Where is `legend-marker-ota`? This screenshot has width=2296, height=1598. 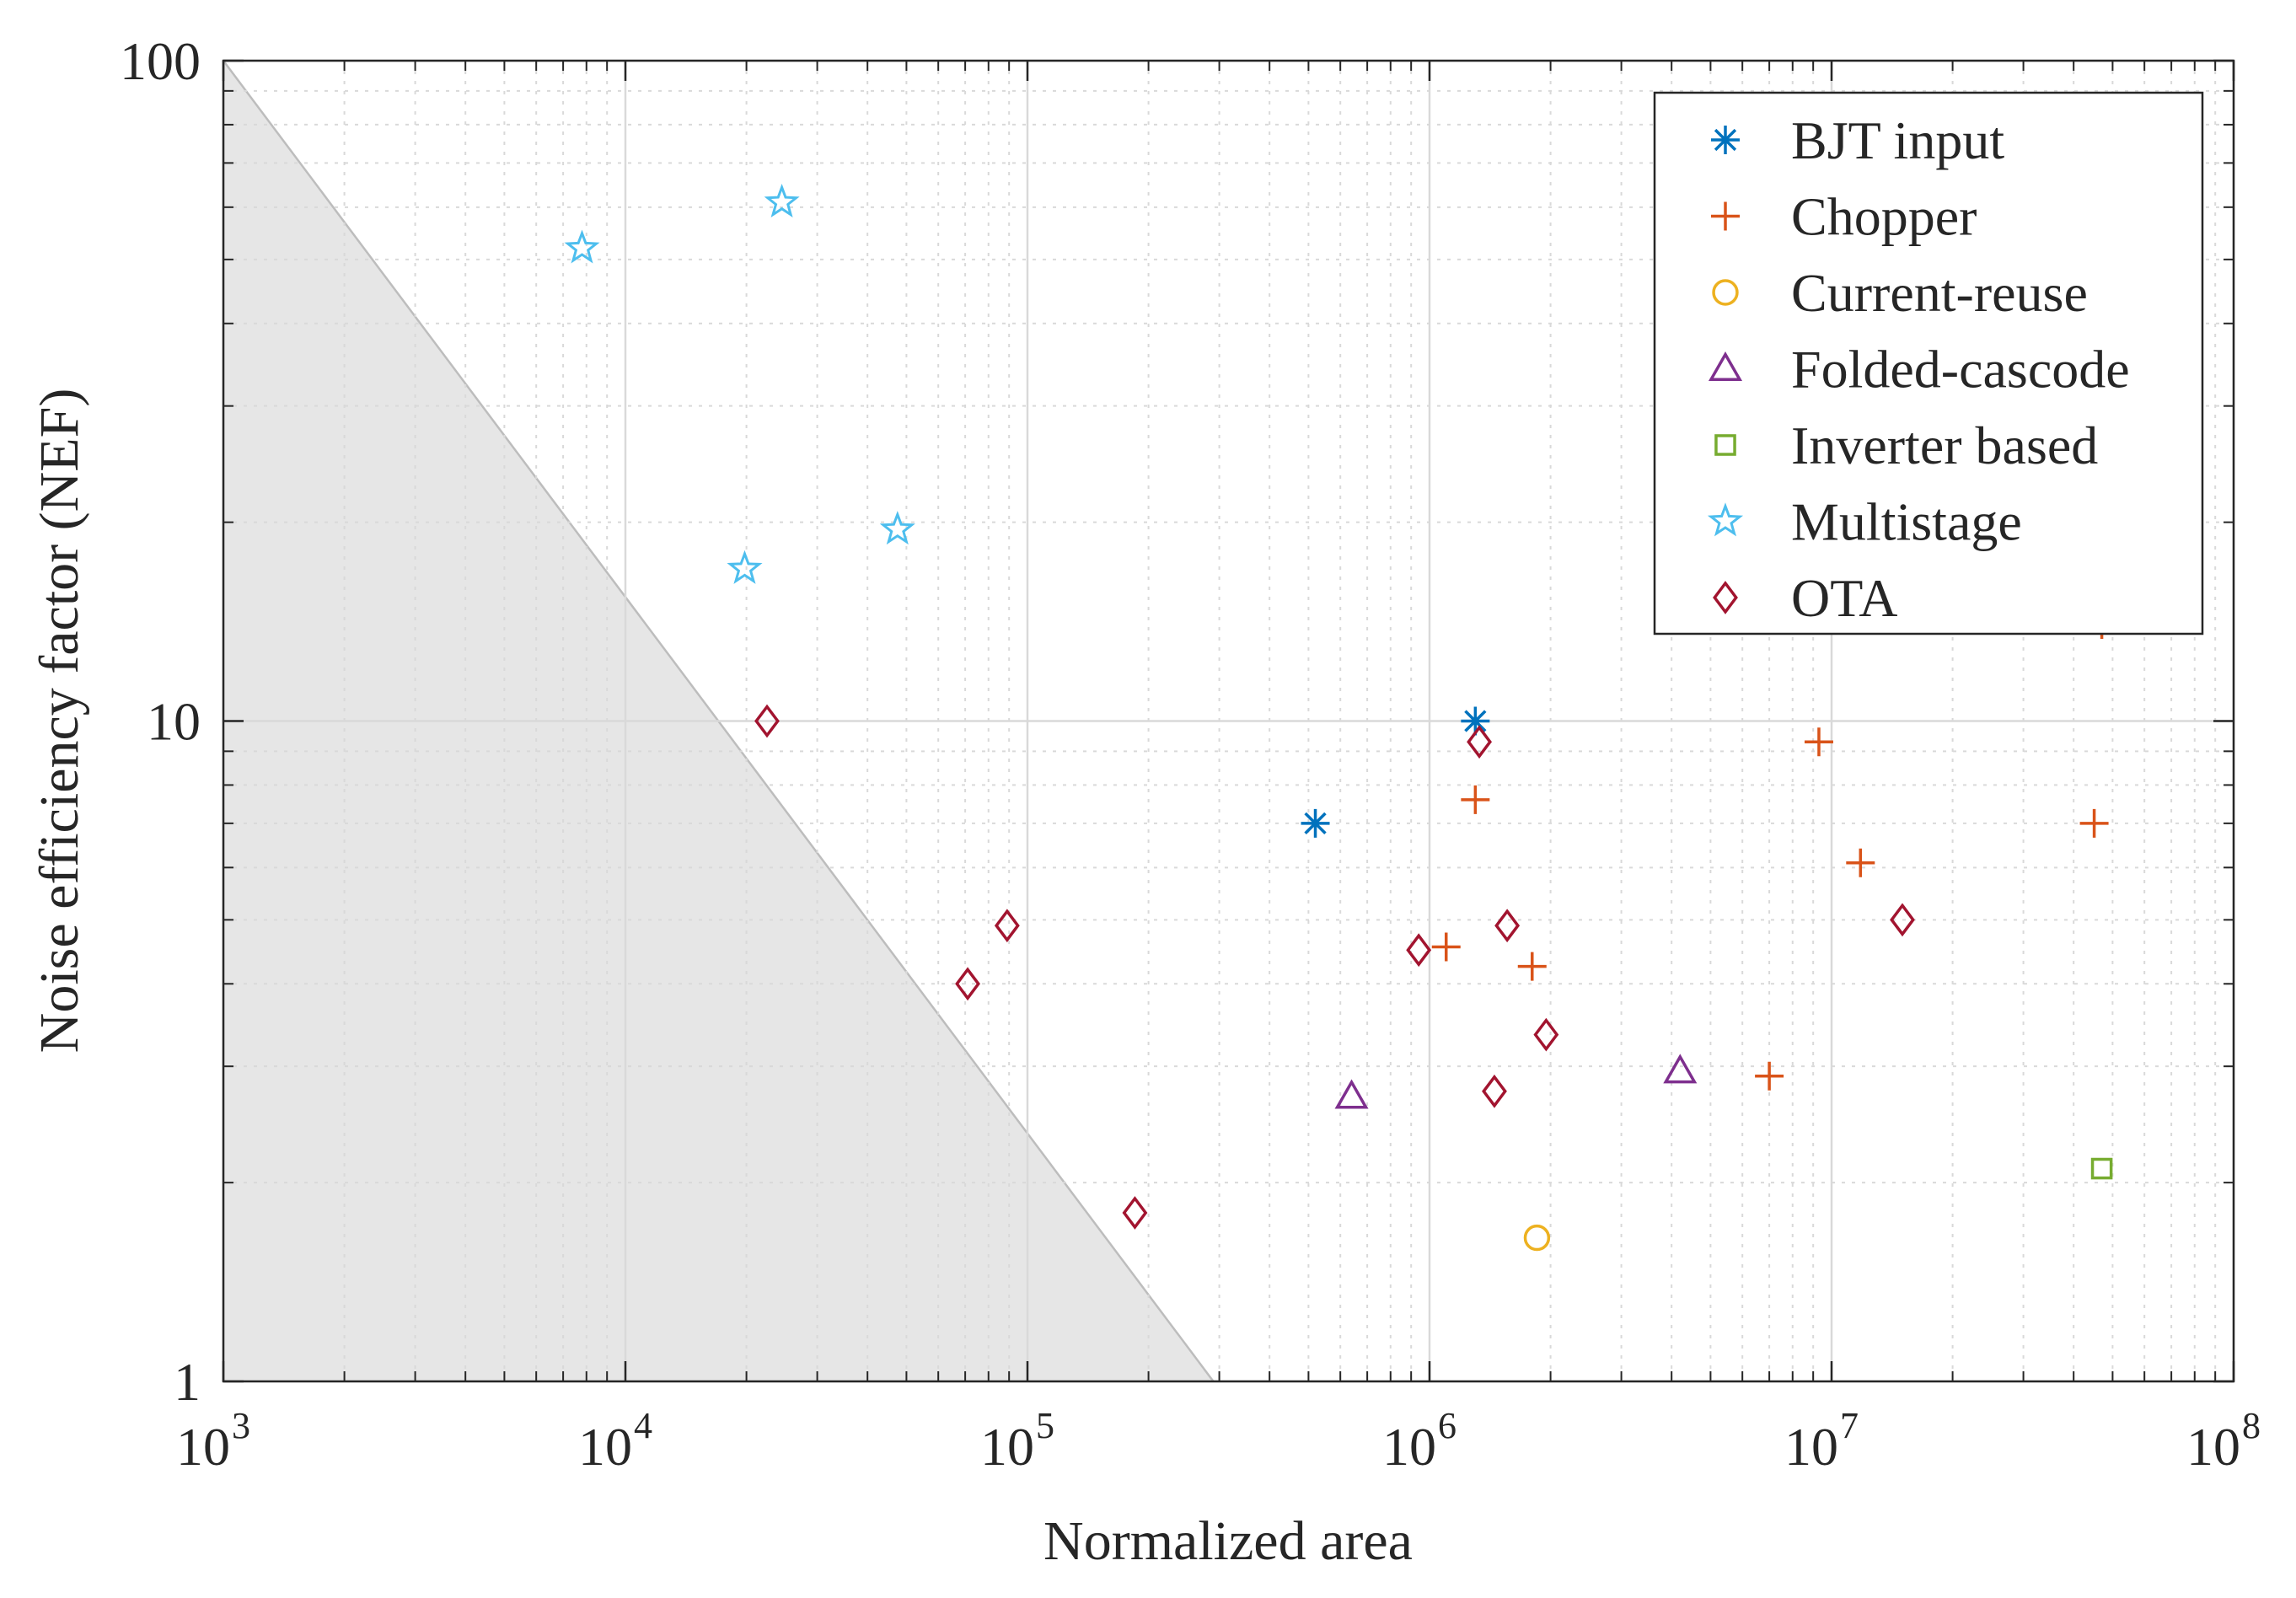 legend-marker-ota is located at coordinates (1725, 597).